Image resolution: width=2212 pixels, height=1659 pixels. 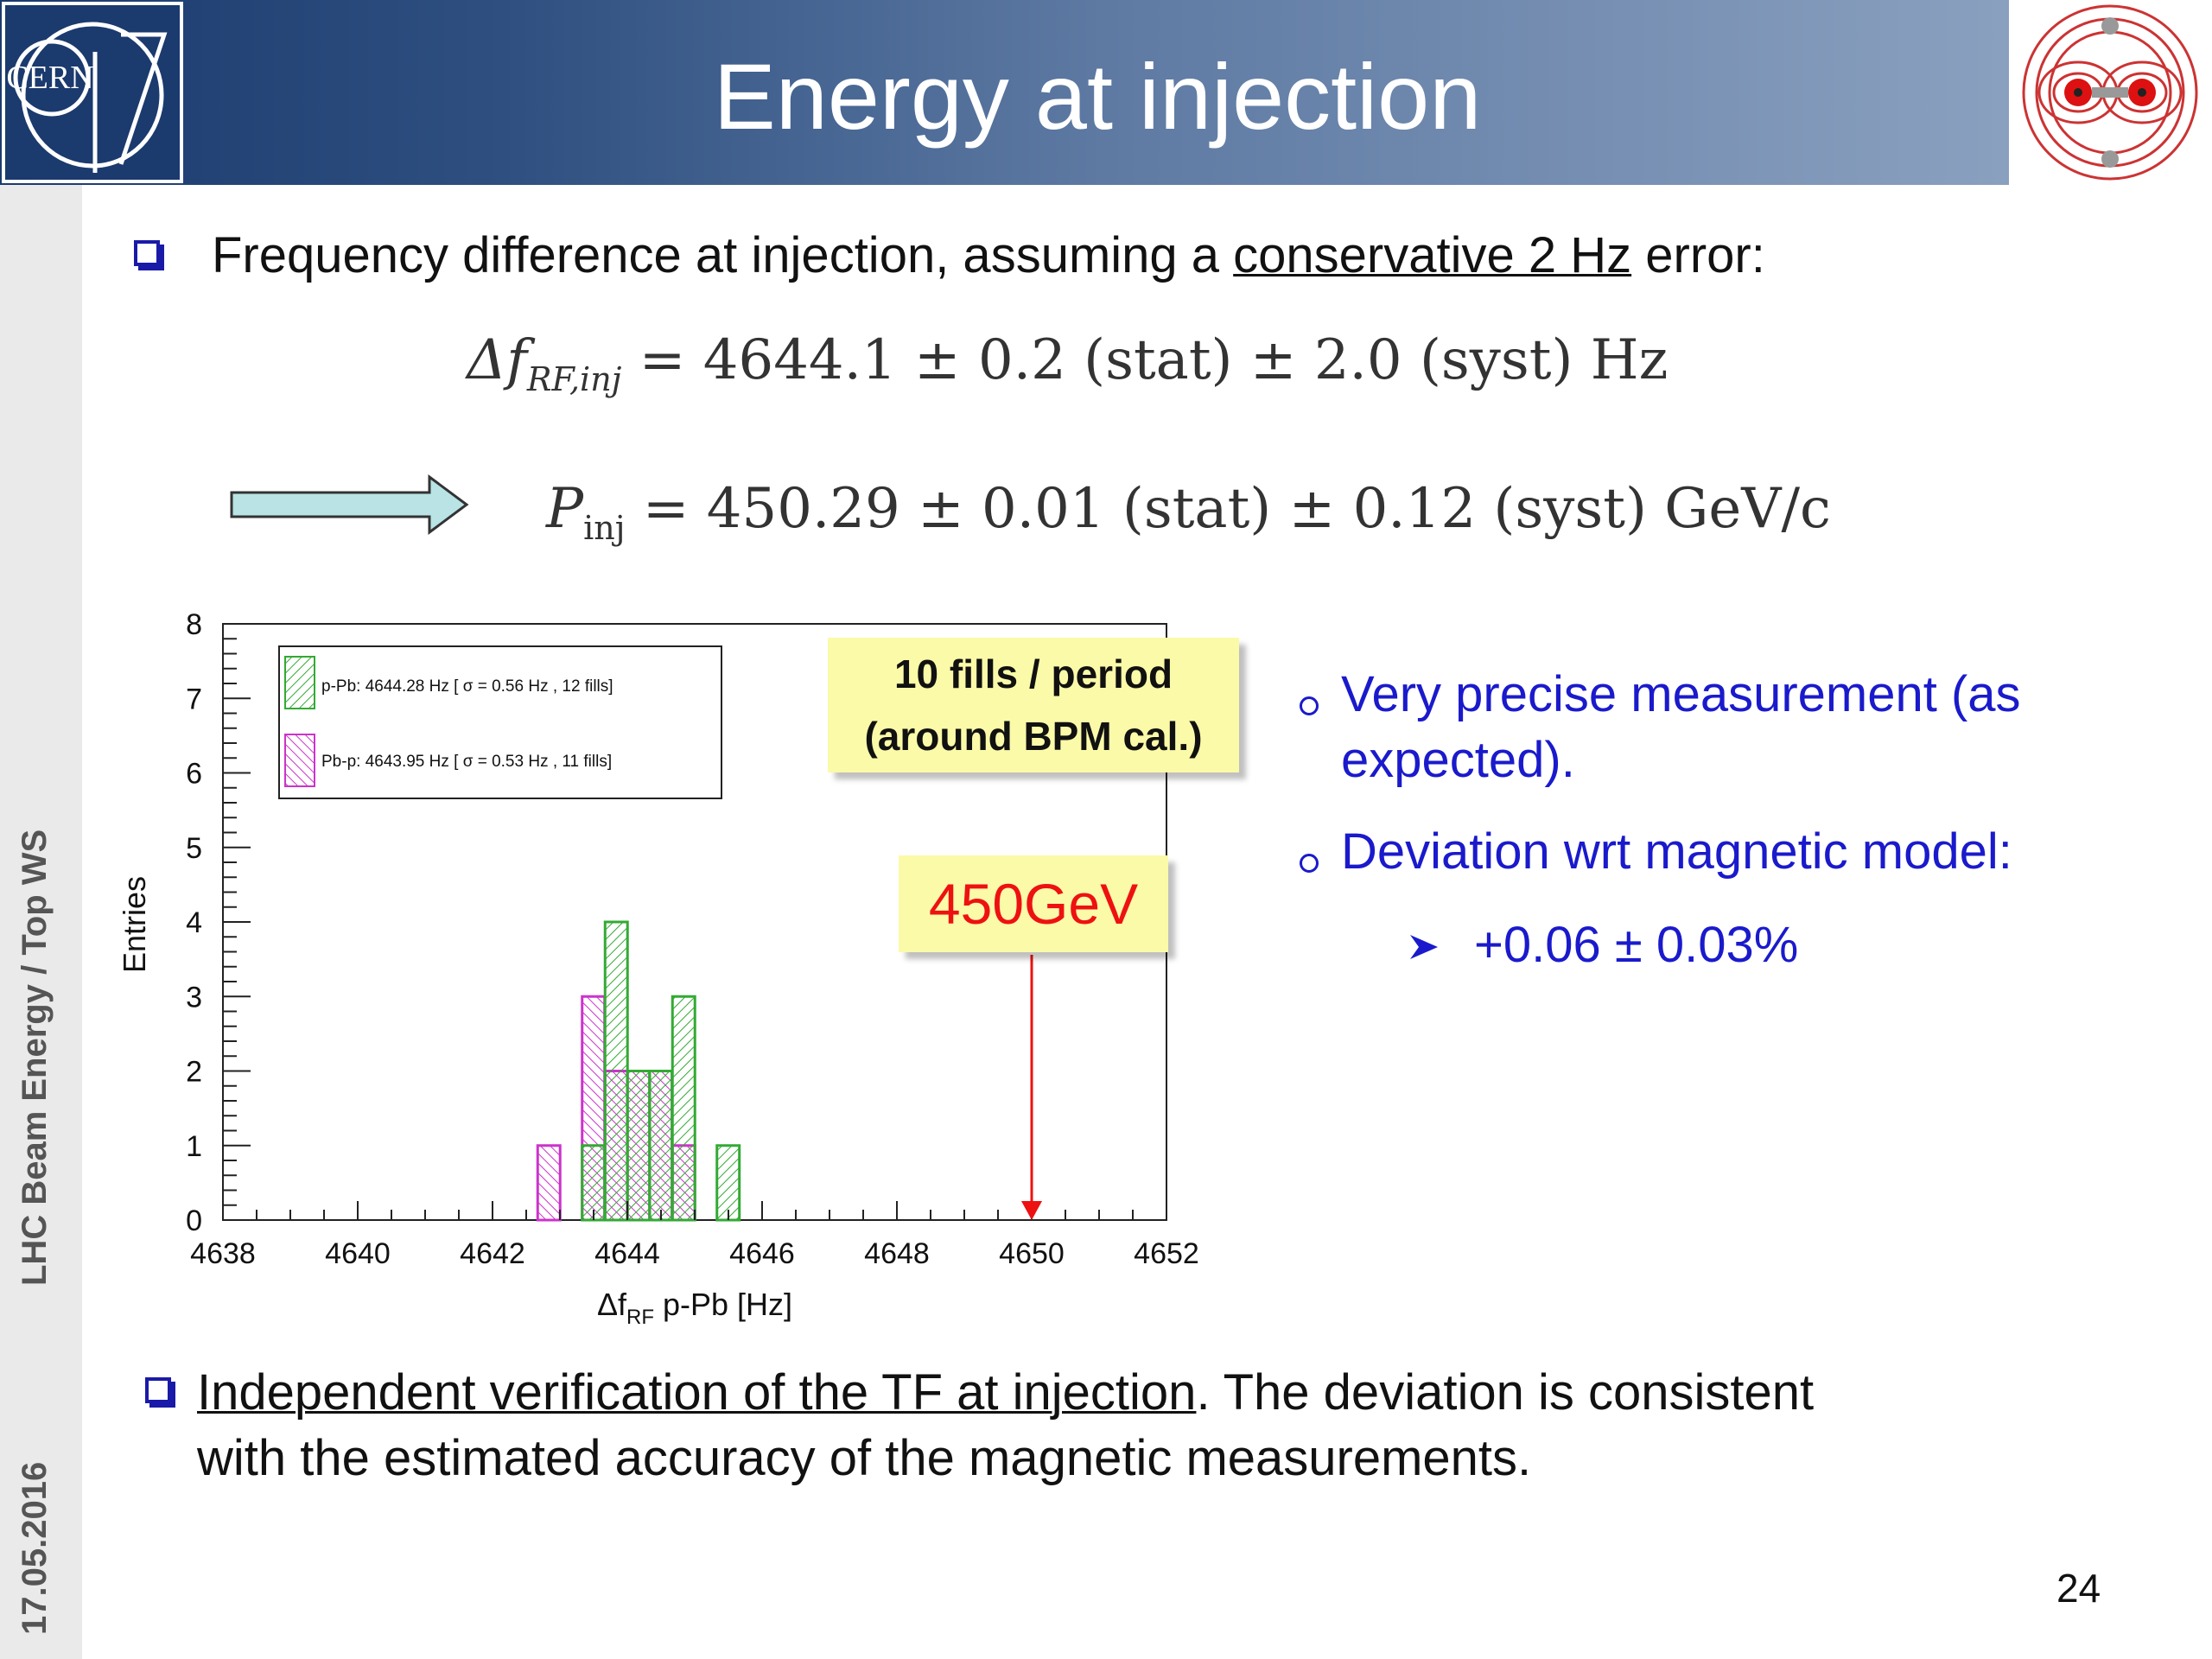 I want to click on x-tick-label: 4642, so click(x=492, y=1253).